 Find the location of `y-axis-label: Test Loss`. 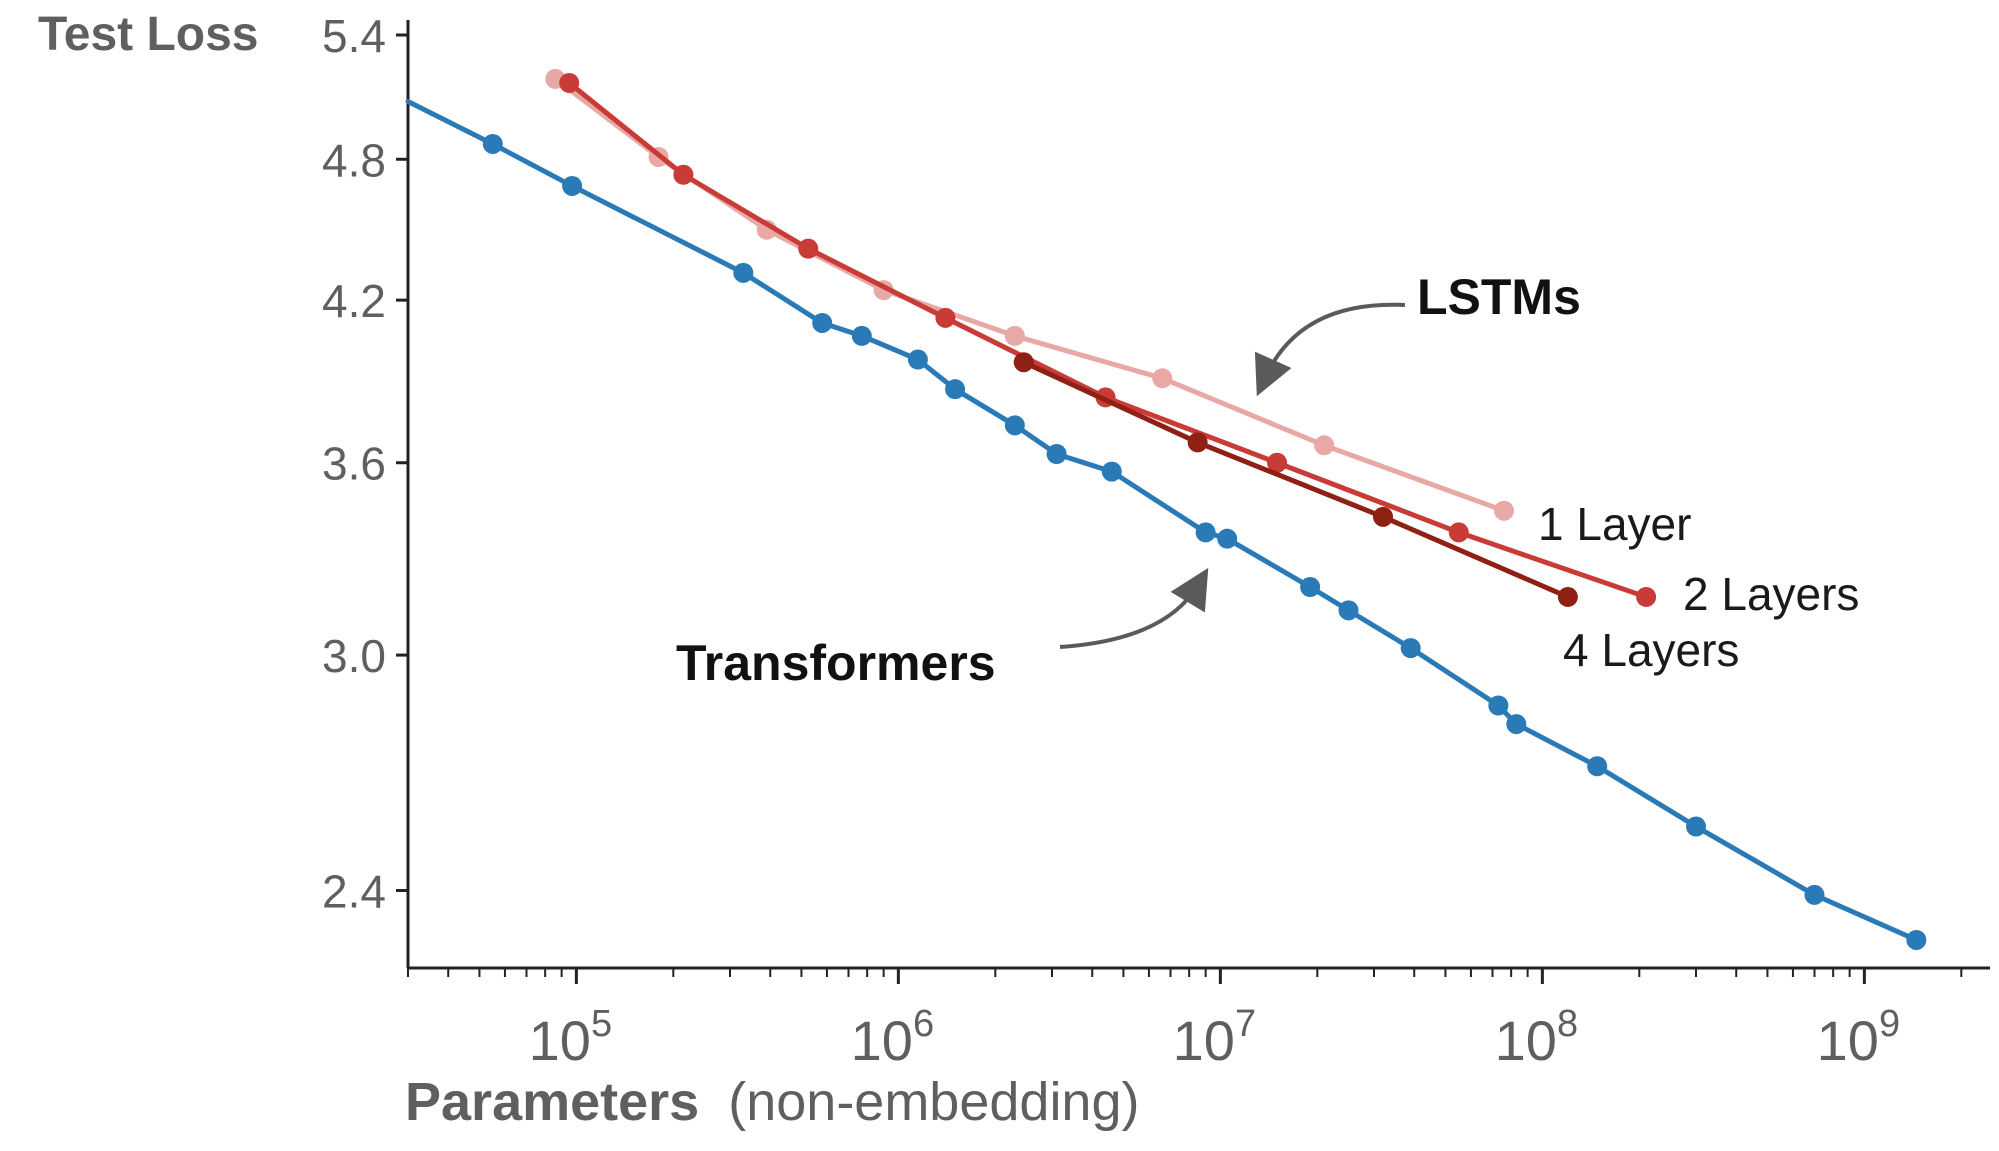

y-axis-label: Test Loss is located at coordinates (148, 34).